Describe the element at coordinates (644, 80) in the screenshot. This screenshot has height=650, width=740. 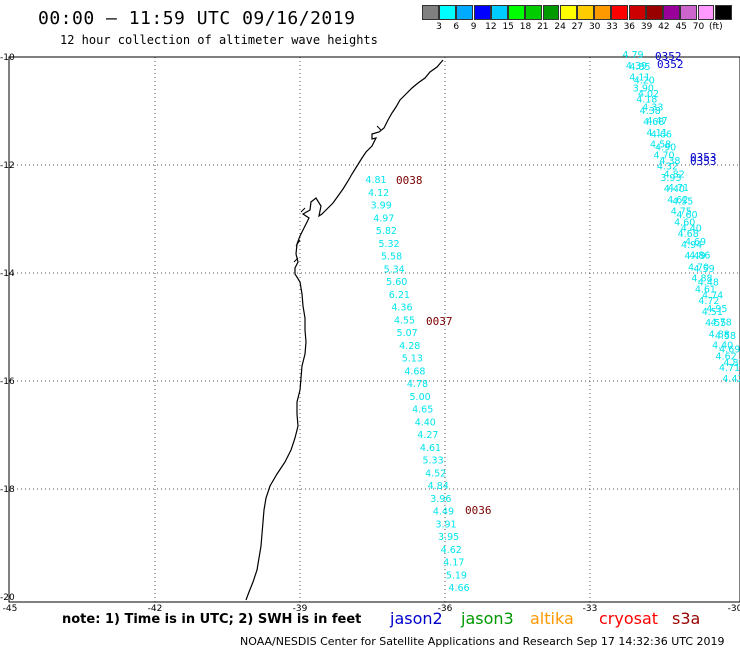
I see `wave-height-value: 4.20` at that location.